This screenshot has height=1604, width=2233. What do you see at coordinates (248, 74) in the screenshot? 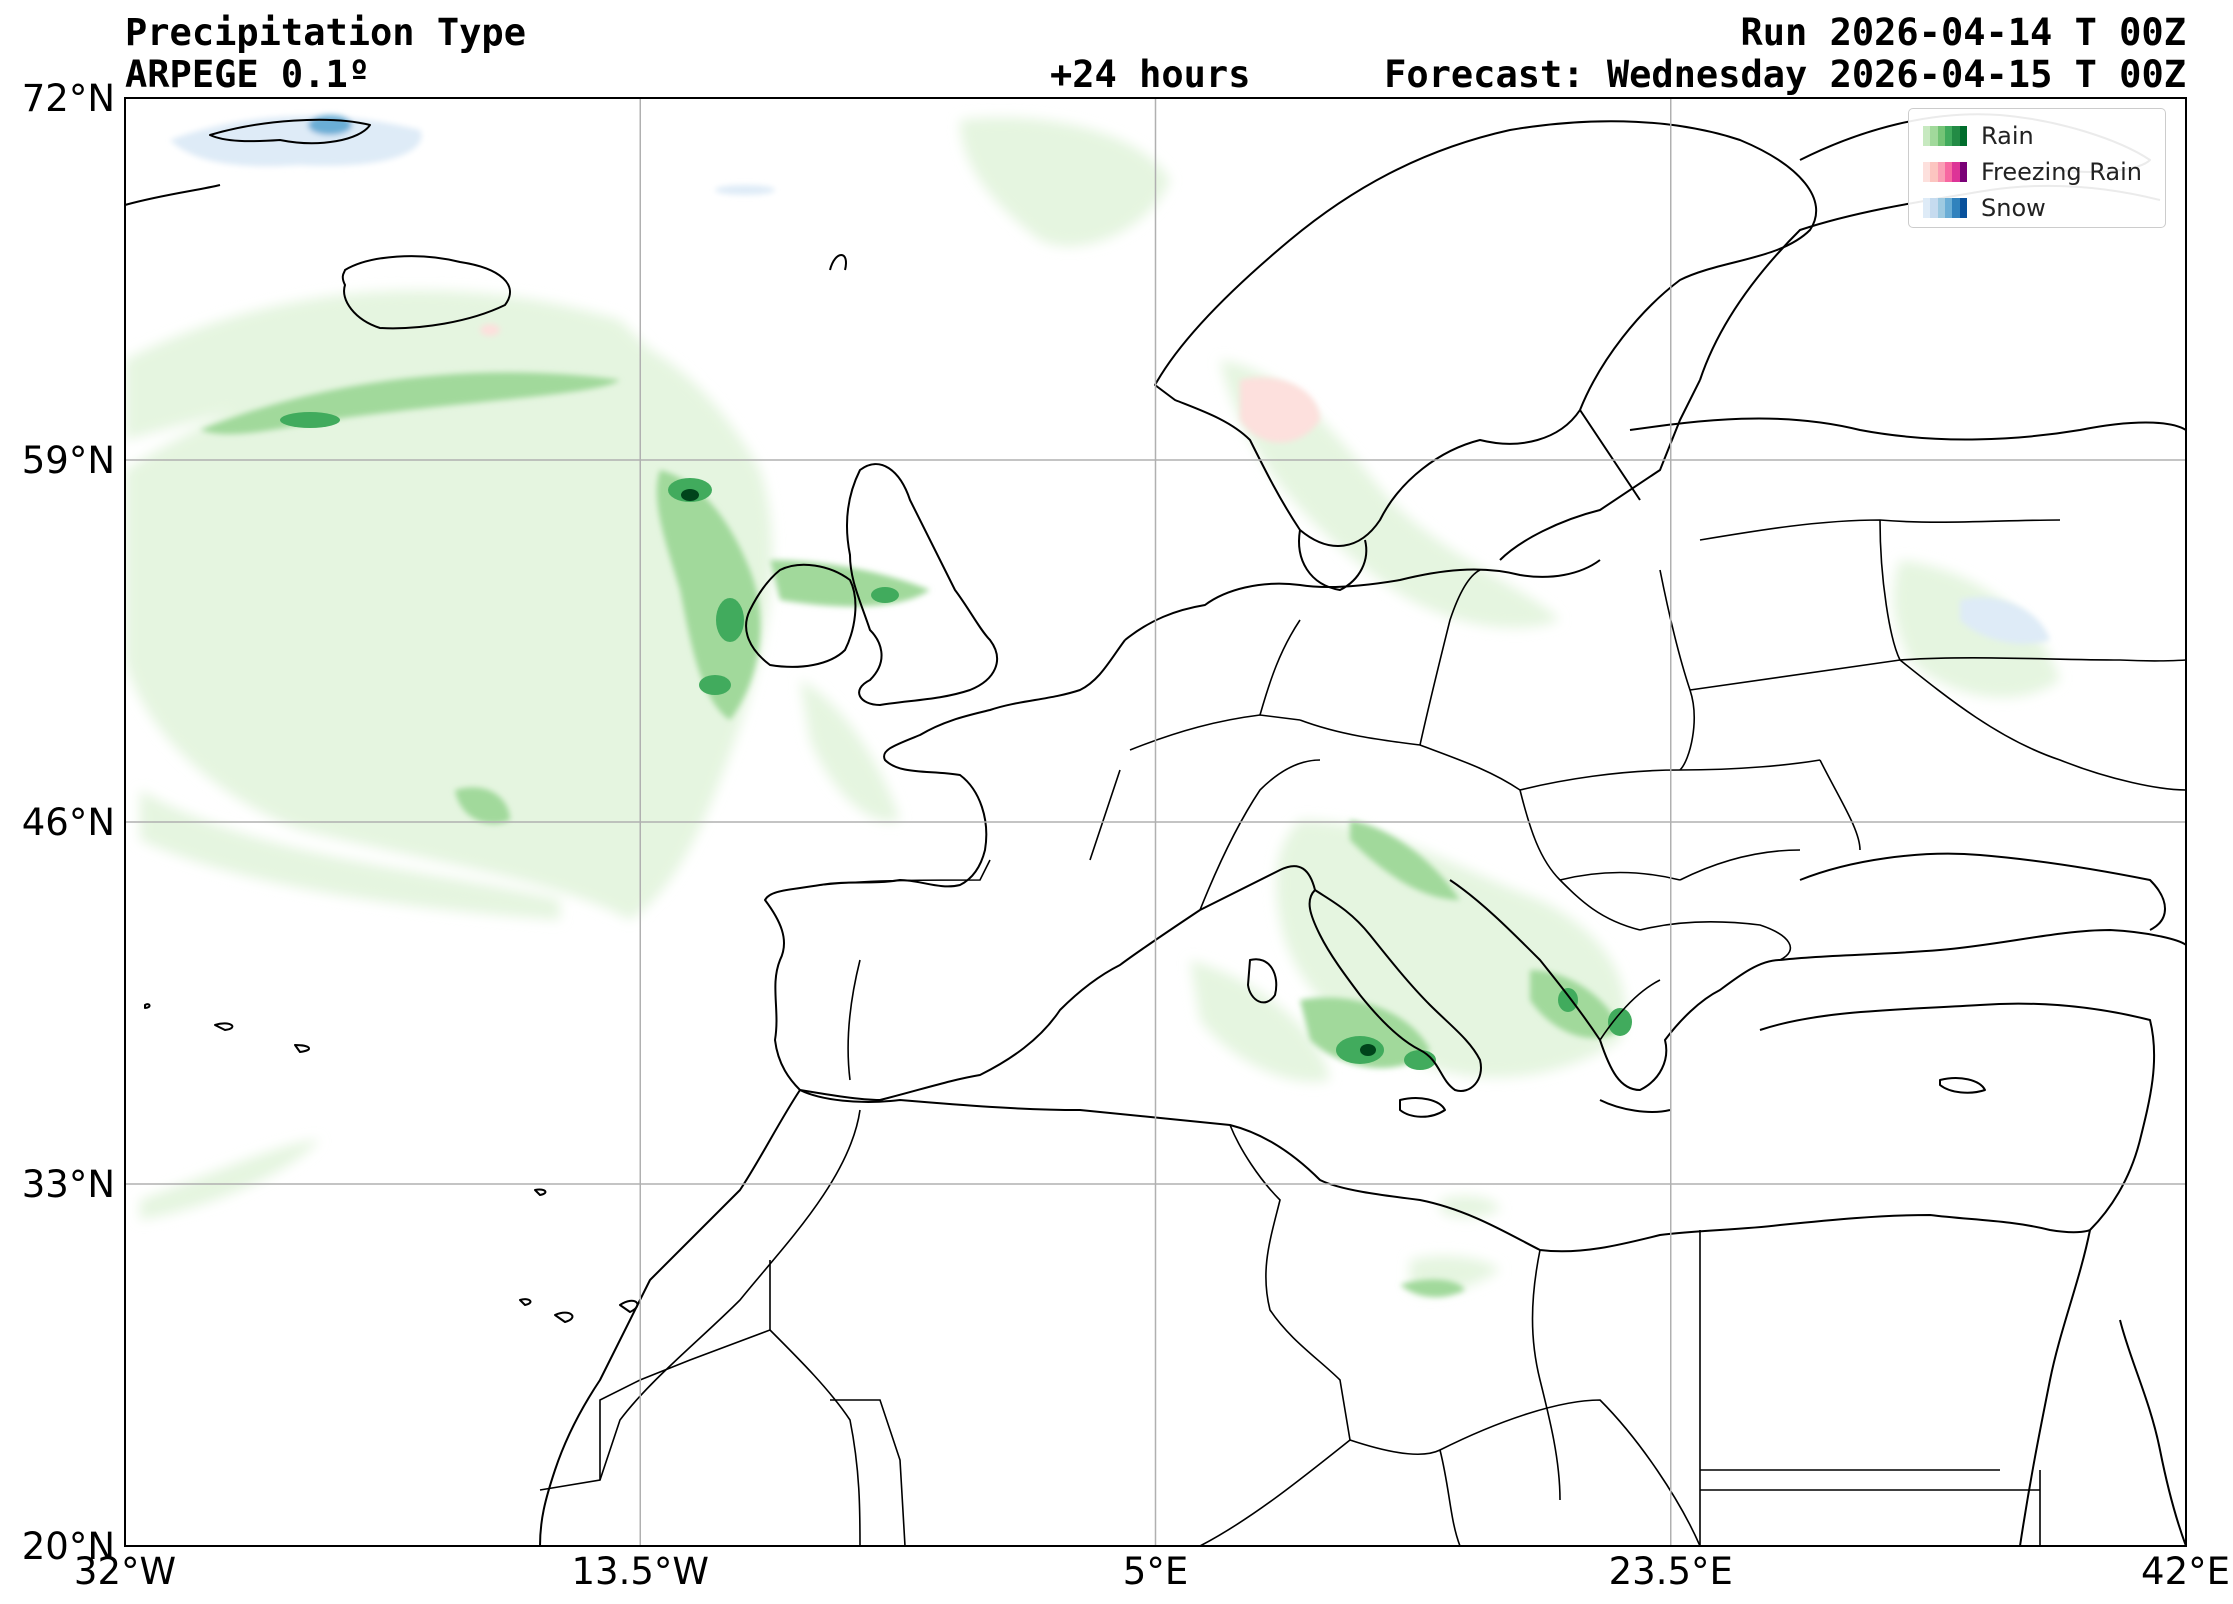
I see `model-name: ARPEGE 0.1º` at bounding box center [248, 74].